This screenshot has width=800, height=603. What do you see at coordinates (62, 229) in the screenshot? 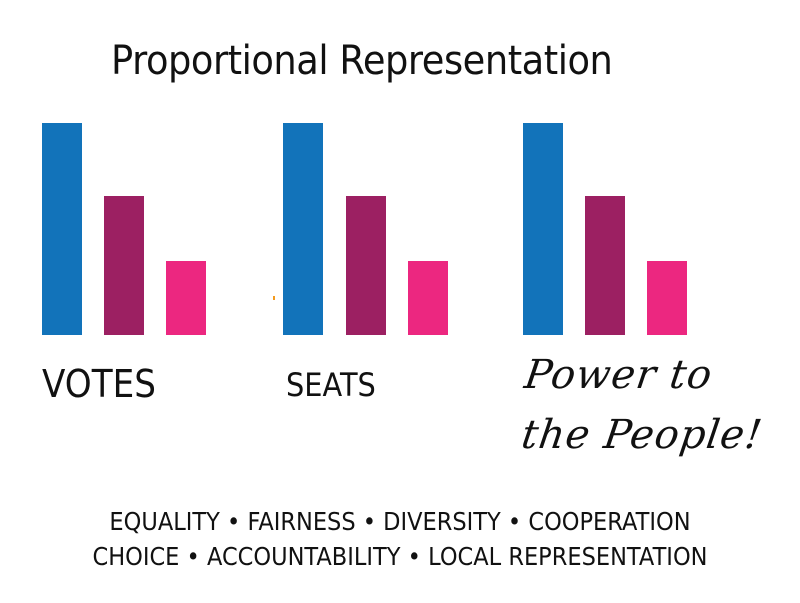
I see `bar-votes-blue` at bounding box center [62, 229].